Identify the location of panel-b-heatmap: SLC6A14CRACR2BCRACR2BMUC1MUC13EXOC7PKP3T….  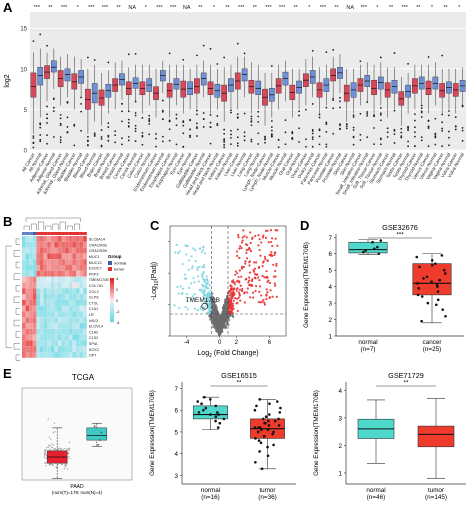
(65, 289).